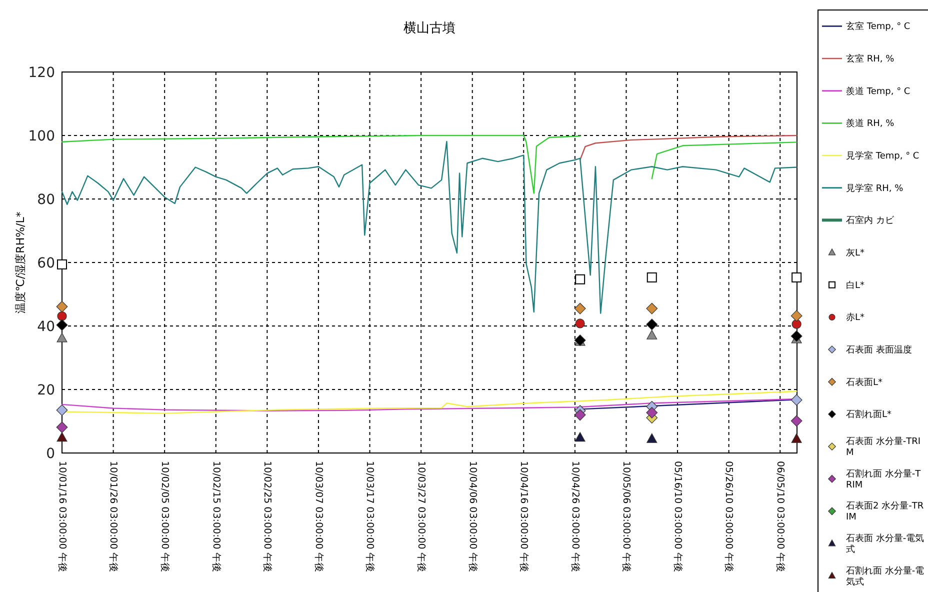 Image resolution: width=928 pixels, height=592 pixels. Describe the element at coordinates (20, 263) in the screenshot. I see `ylabel: 温度℃/湿度RH%/L*` at that location.